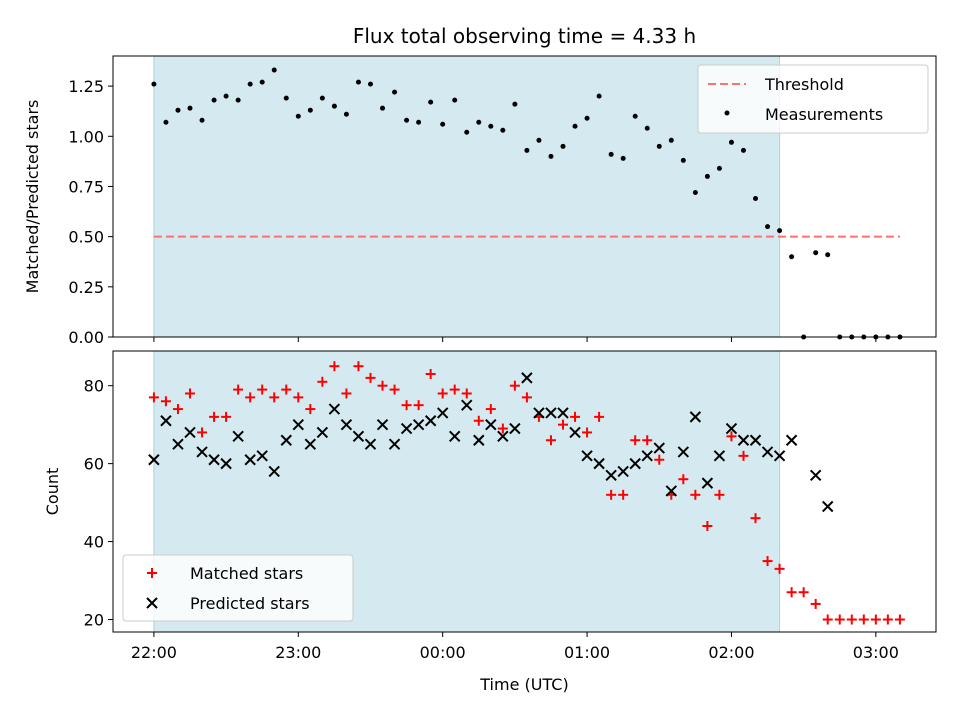 The height and width of the screenshot is (720, 960). Describe the element at coordinates (238, 588) in the screenshot. I see `count-legend: Matched stars Predicted stars` at that location.